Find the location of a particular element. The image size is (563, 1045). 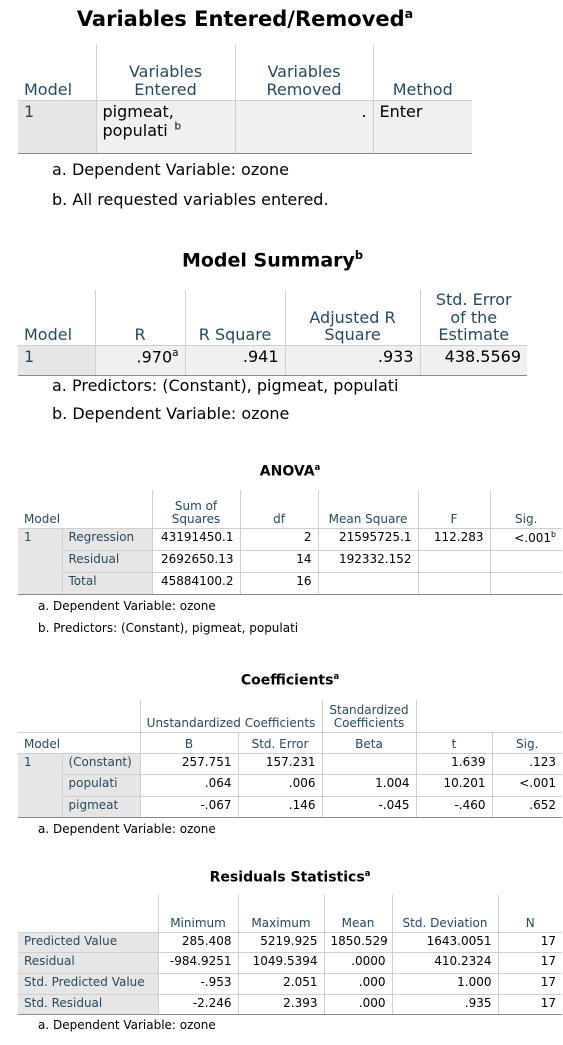

data-row: pigmeat -.067 .146 -.045 -.460 .652 is located at coordinates (290, 806).